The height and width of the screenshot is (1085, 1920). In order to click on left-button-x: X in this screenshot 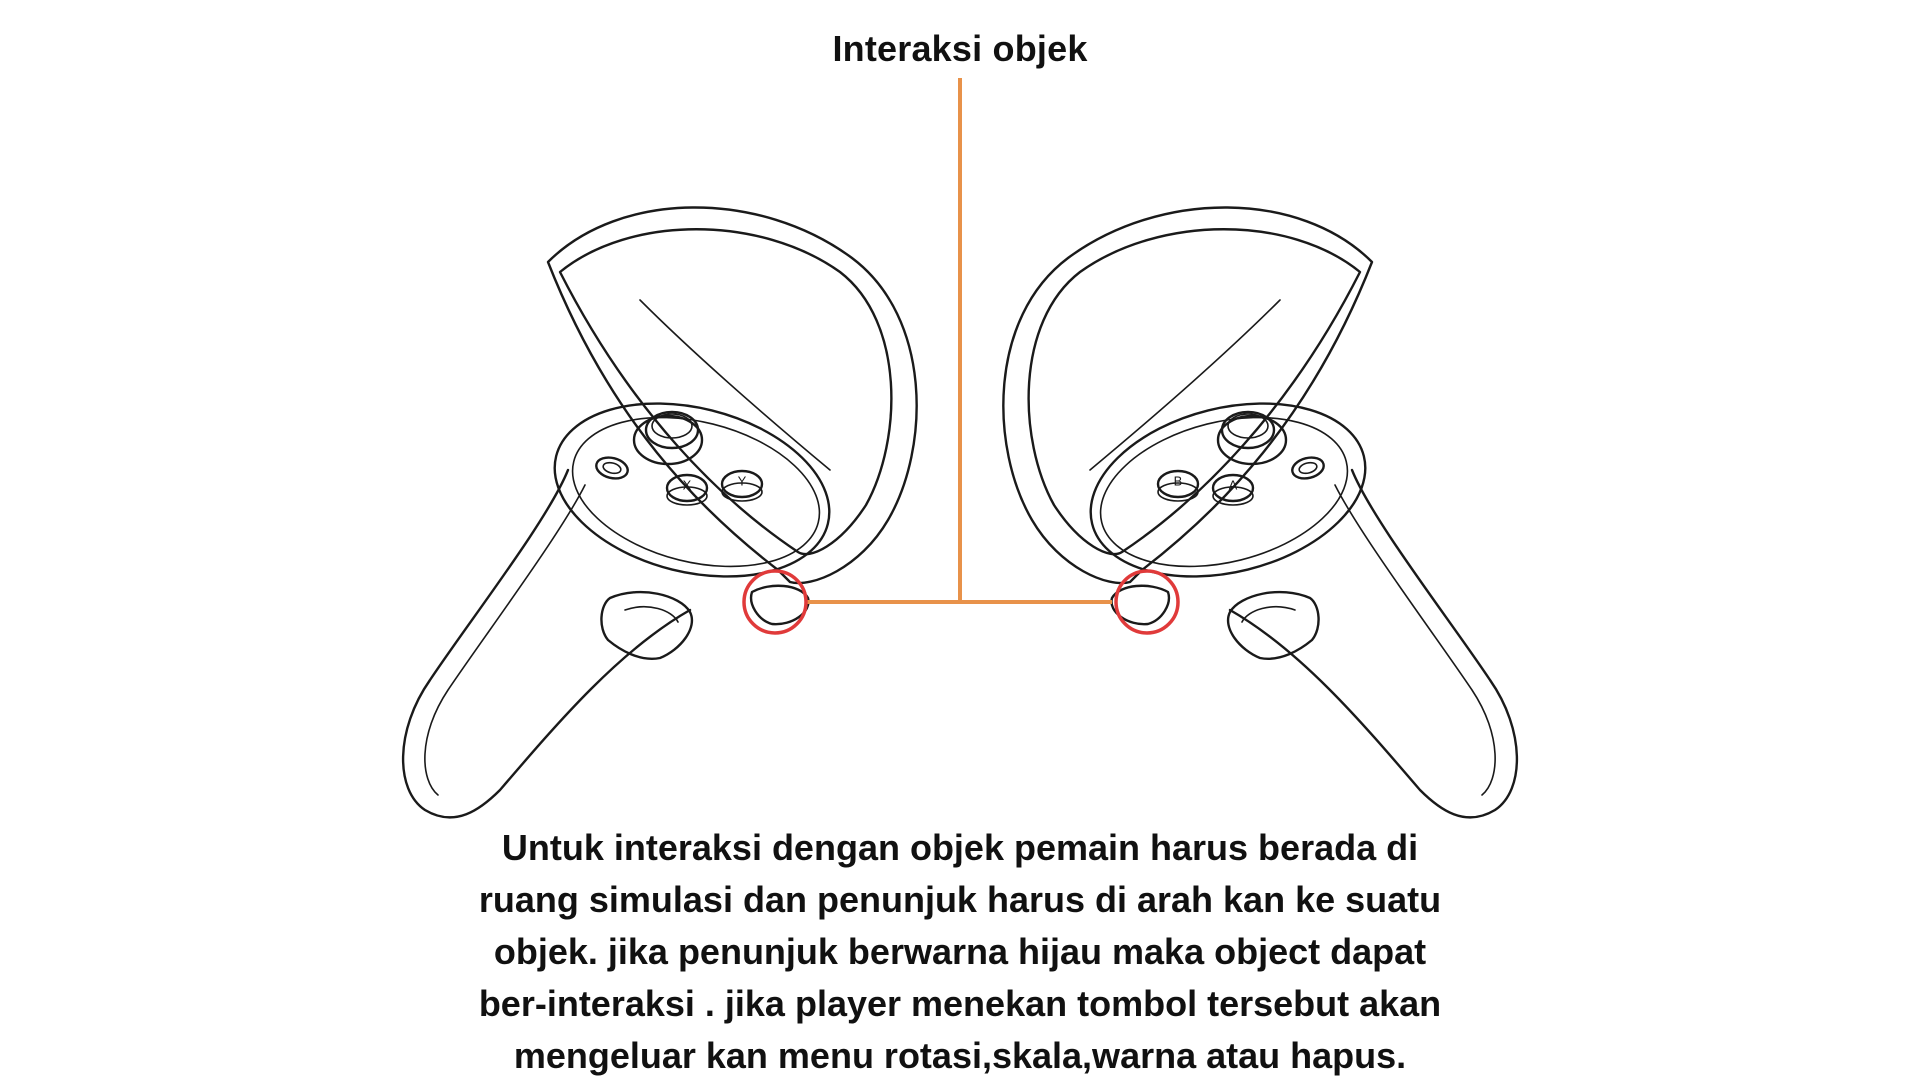, I will do `click(687, 489)`.